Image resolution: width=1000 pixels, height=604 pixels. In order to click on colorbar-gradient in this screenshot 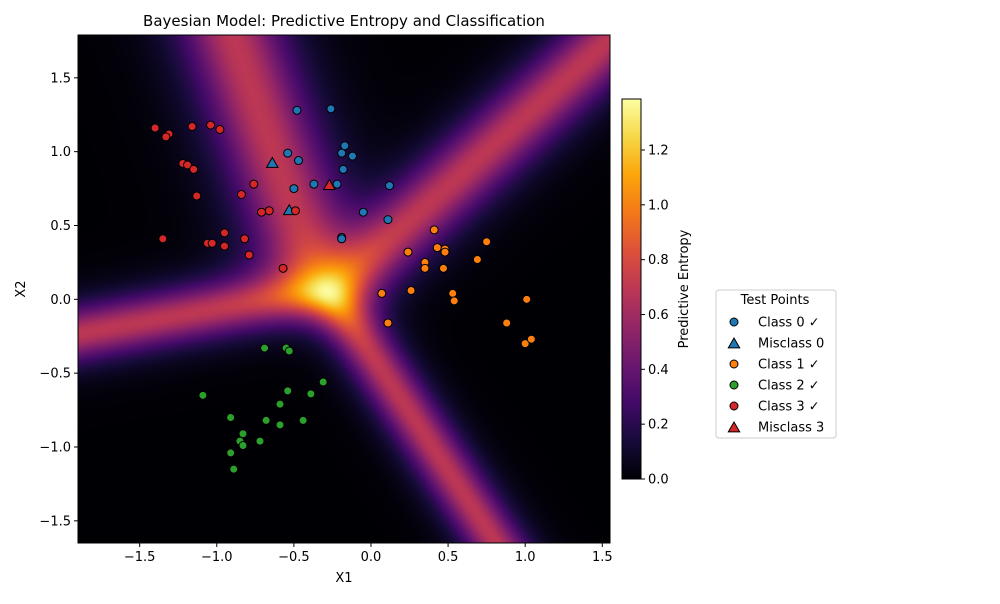, I will do `click(631, 289)`.